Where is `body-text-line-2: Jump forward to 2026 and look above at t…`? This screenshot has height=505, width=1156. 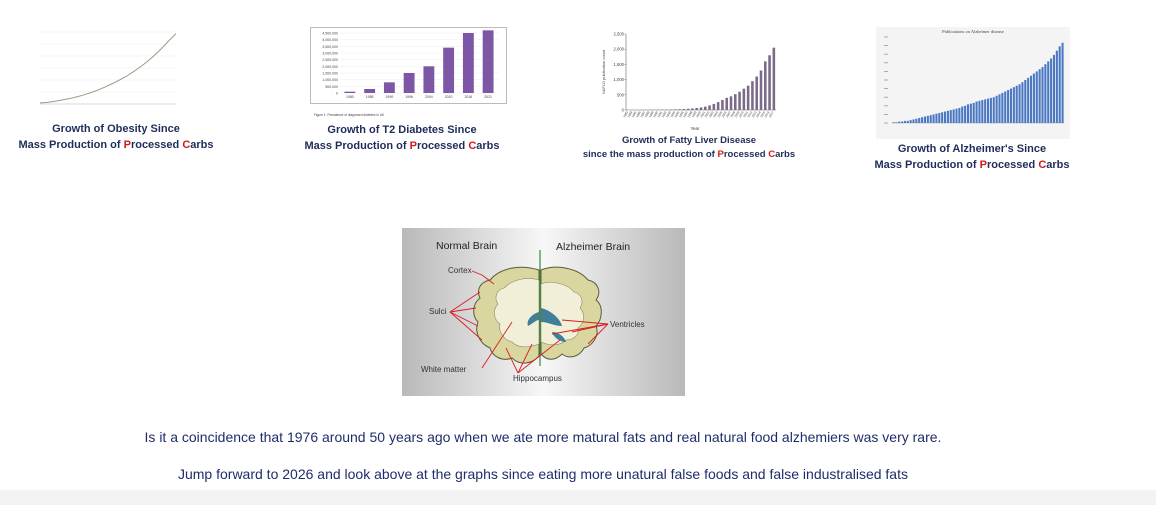
body-text-line-2: Jump forward to 2026 and look above at t… is located at coordinates (542, 474).